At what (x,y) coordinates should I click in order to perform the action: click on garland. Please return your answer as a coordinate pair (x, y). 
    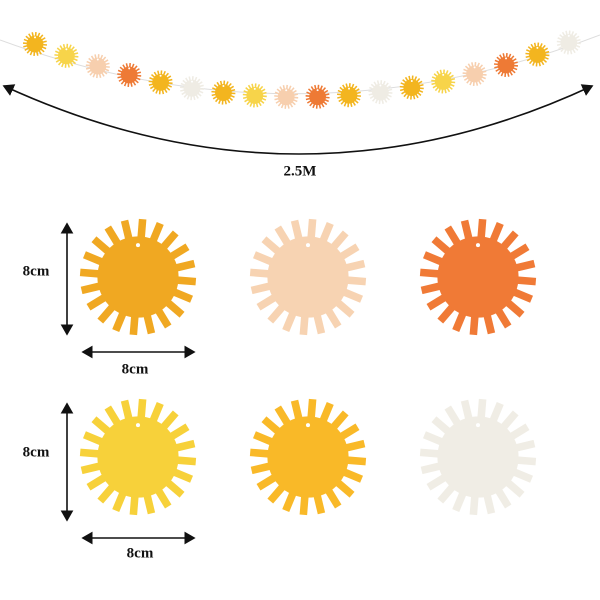
    Looking at the image, I should click on (301, 69).